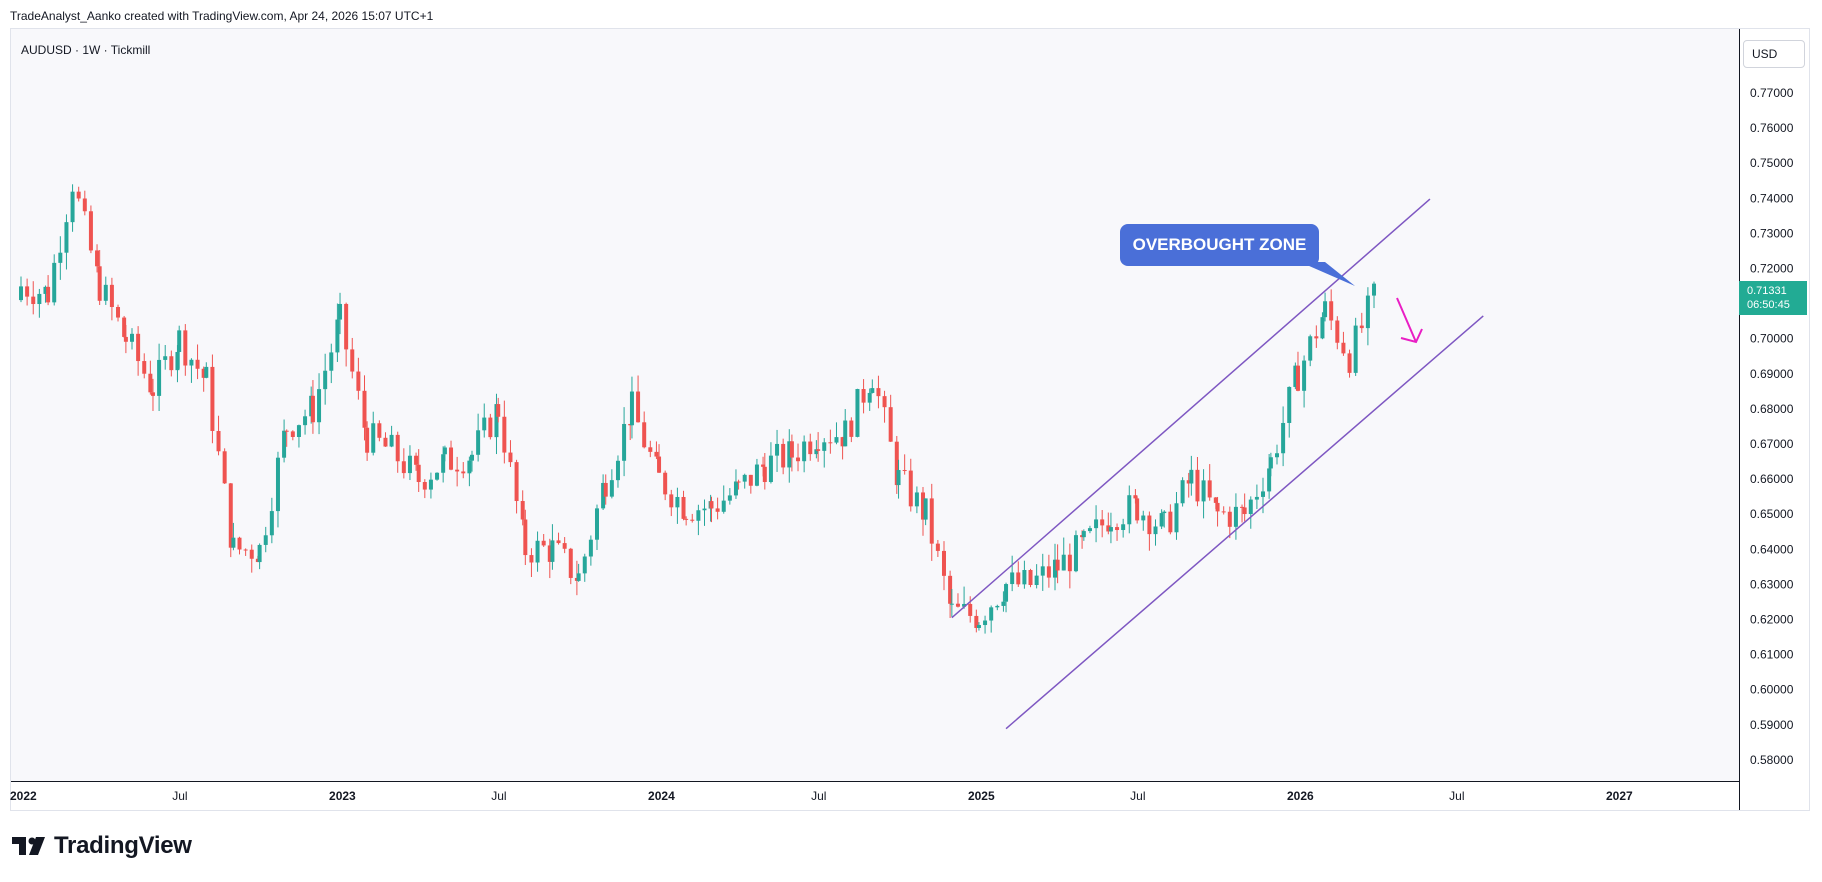 The width and height of the screenshot is (1822, 882). What do you see at coordinates (1772, 655) in the screenshot?
I see `price-tick-label: 0.61000` at bounding box center [1772, 655].